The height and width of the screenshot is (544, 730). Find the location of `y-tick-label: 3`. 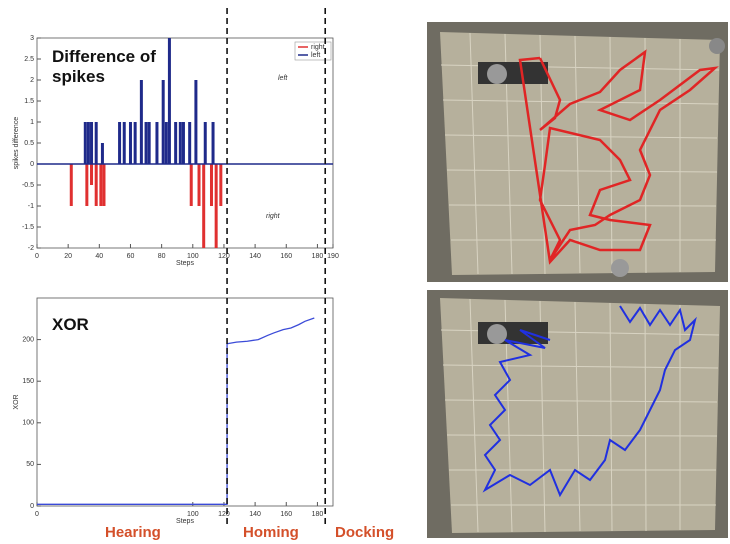

y-tick-label: 3 is located at coordinates (32, 38).